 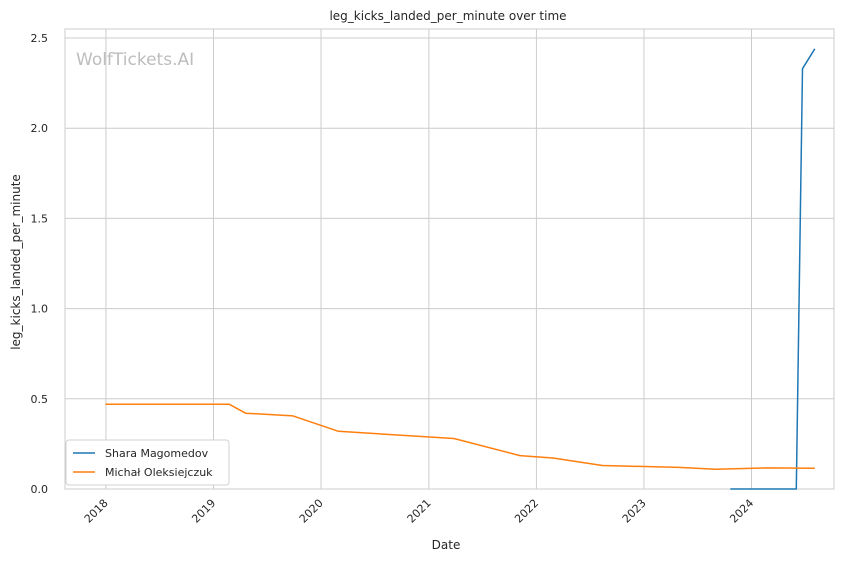 What do you see at coordinates (446, 545) in the screenshot?
I see `x-axis-label: Date` at bounding box center [446, 545].